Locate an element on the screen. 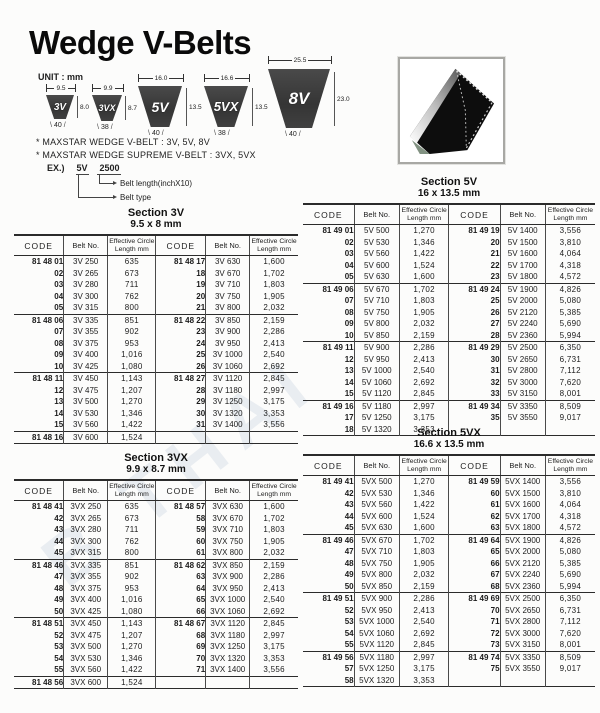 The height and width of the screenshot is (713, 600). code-cell: 58 is located at coordinates (180, 518).